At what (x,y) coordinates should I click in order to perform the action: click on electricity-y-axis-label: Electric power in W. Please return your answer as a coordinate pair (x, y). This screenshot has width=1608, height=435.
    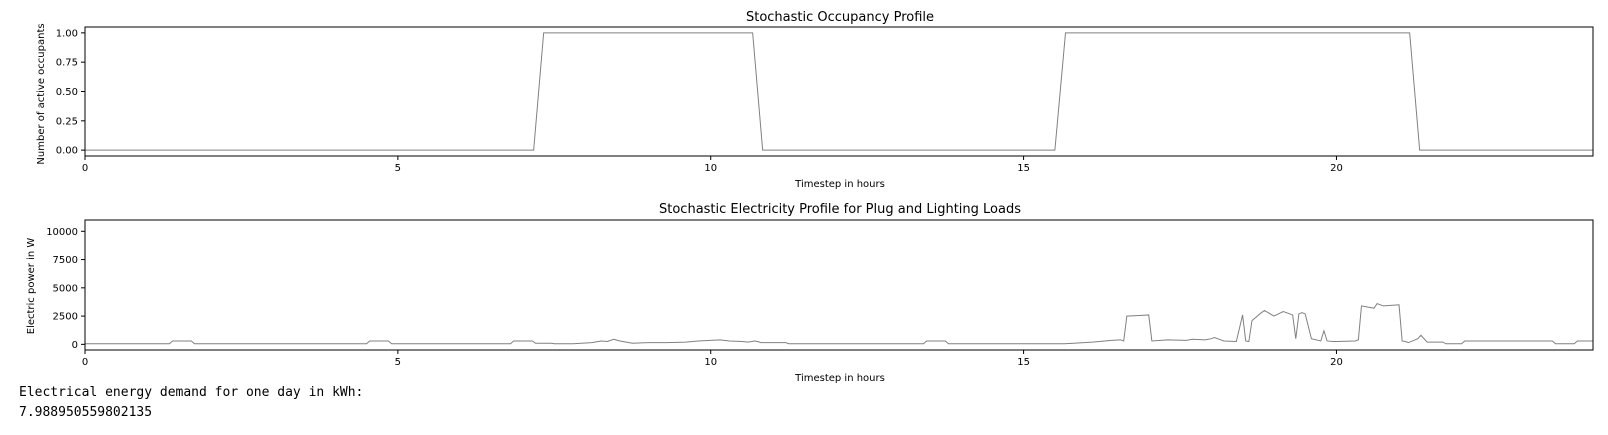
    Looking at the image, I should click on (31, 286).